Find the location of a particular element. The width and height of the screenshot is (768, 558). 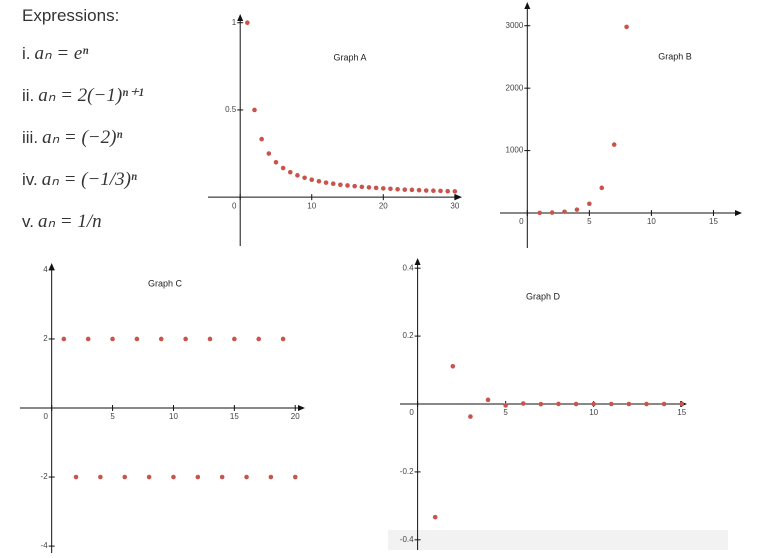

expression-formula: aₙ = 1/n is located at coordinates (69, 221).